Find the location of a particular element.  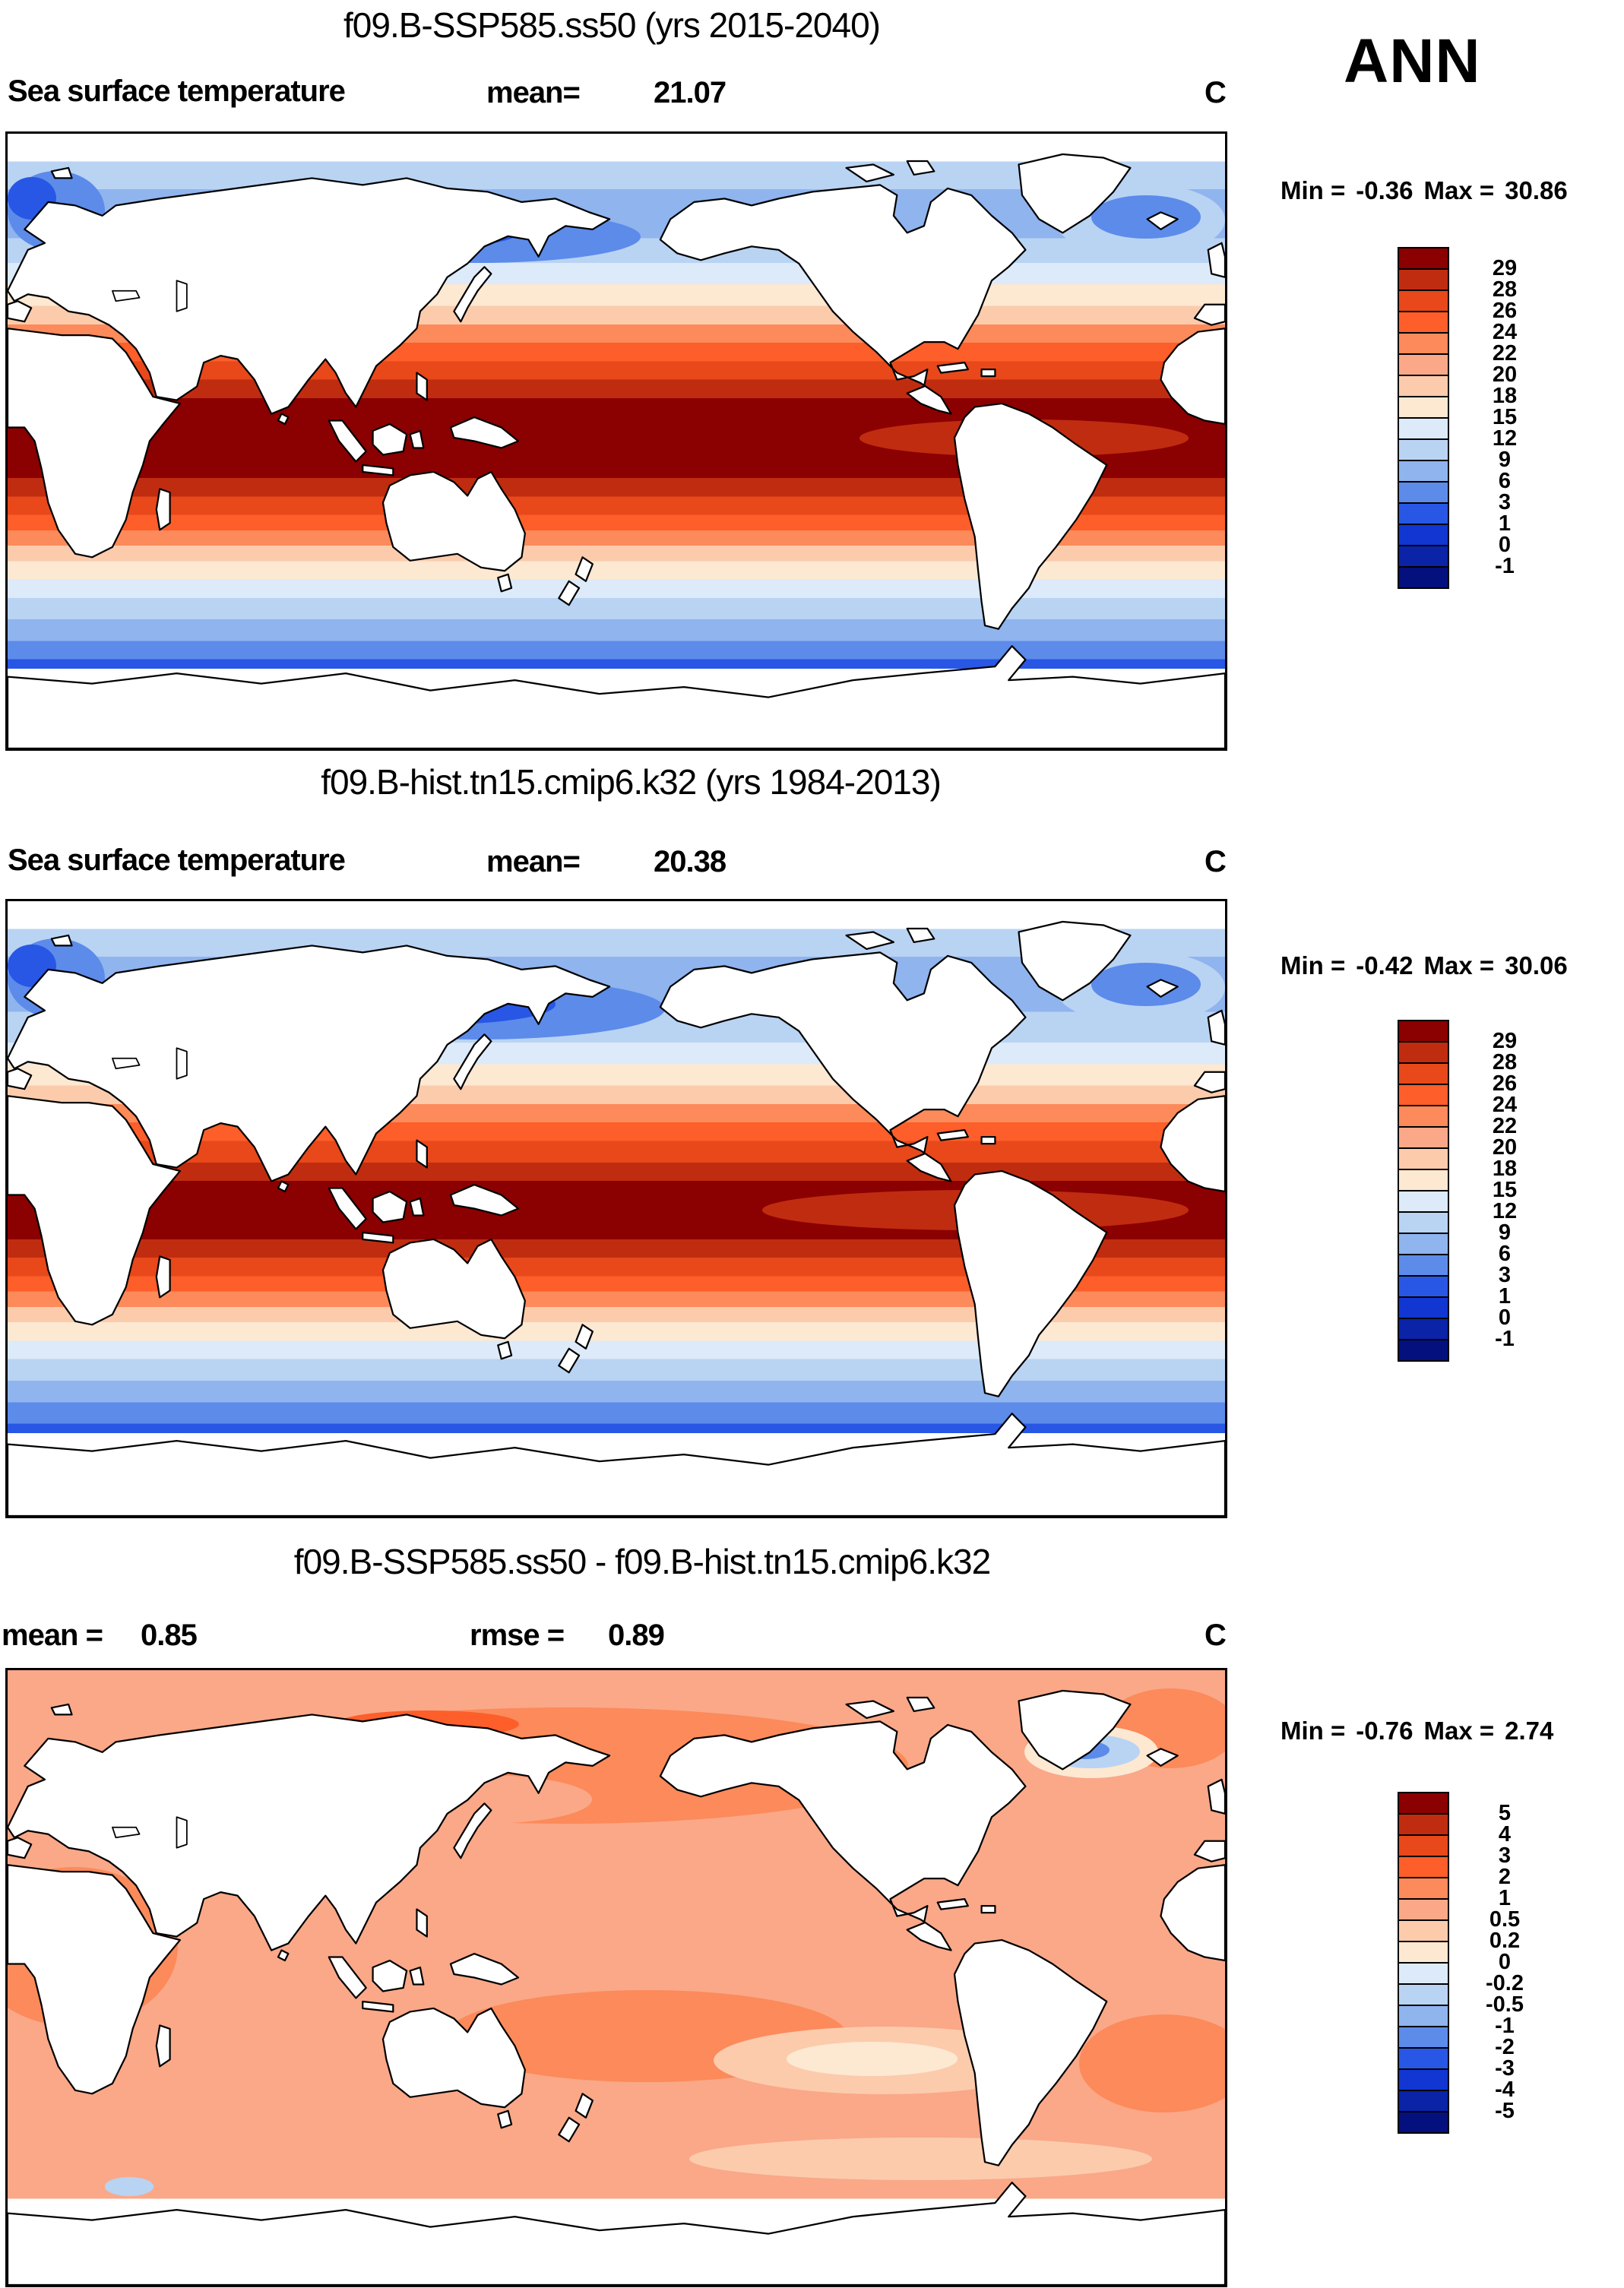

panel1-mean-label: mean= is located at coordinates (533, 92).